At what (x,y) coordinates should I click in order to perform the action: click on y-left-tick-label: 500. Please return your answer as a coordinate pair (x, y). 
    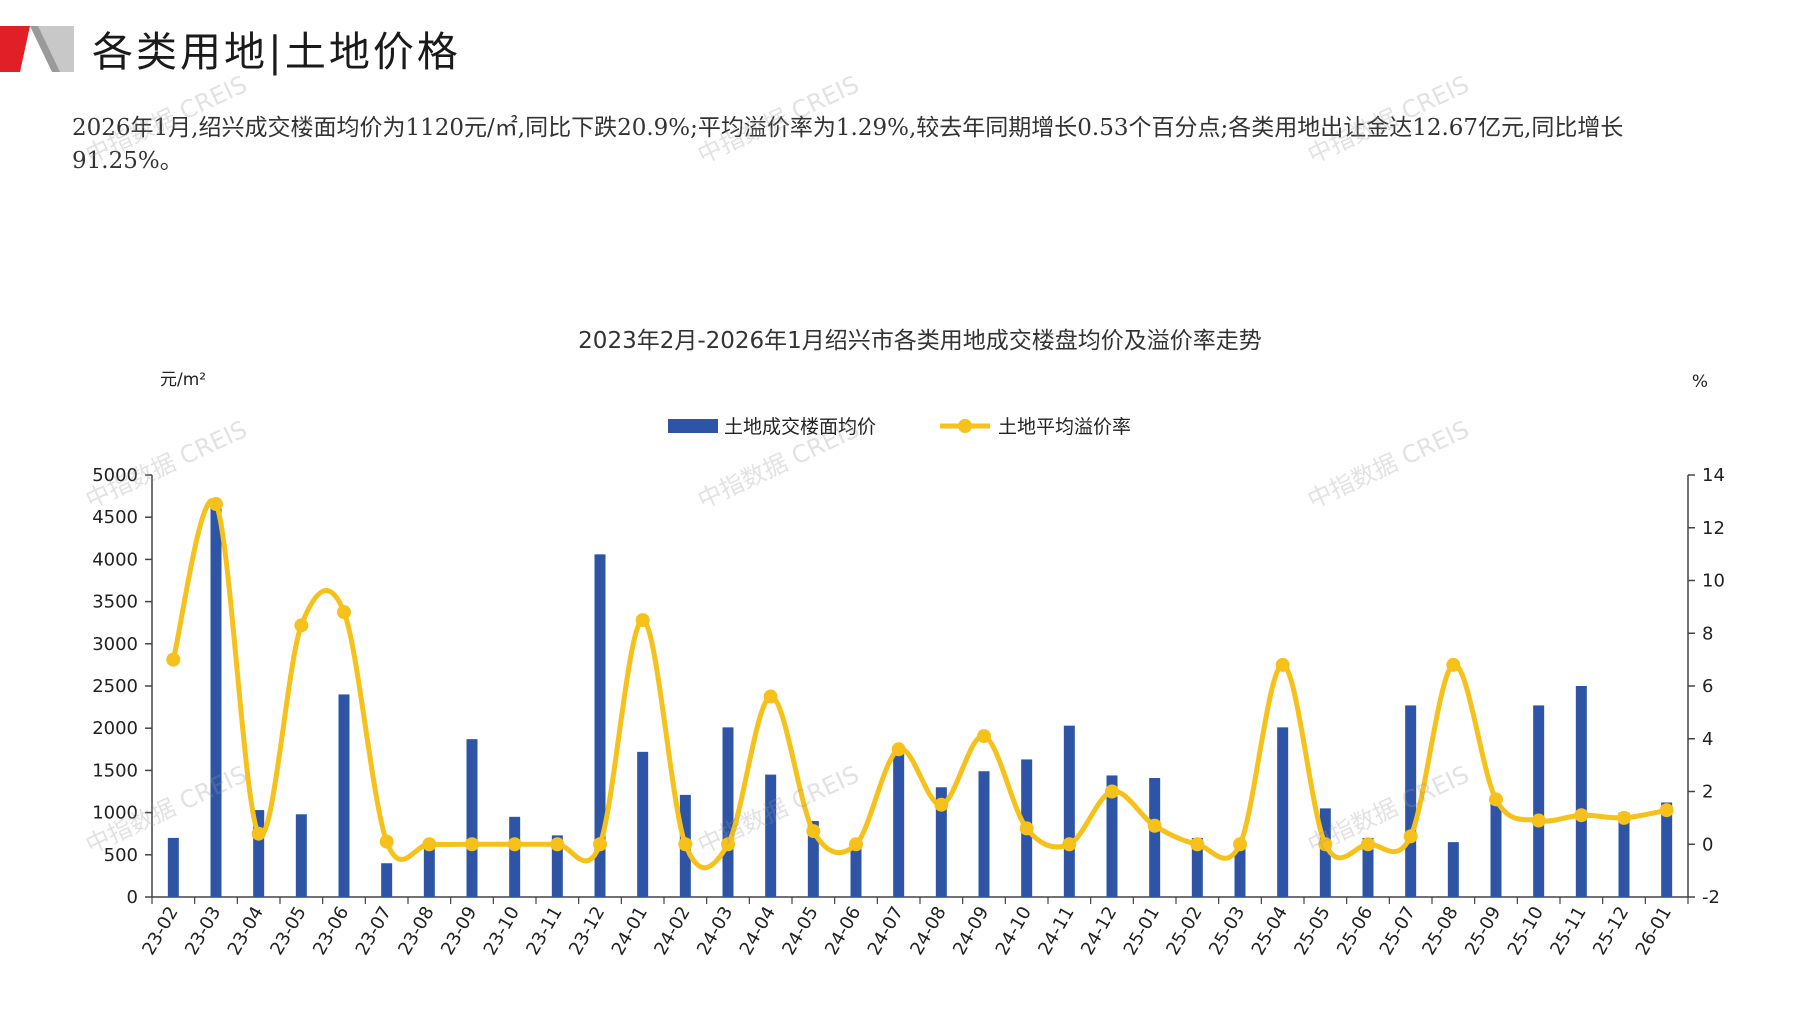
    Looking at the image, I should click on (121, 855).